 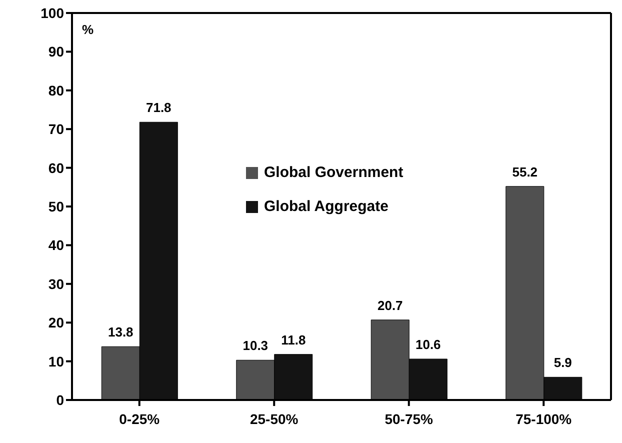 I want to click on y-tick-label: 80, so click(x=56, y=90).